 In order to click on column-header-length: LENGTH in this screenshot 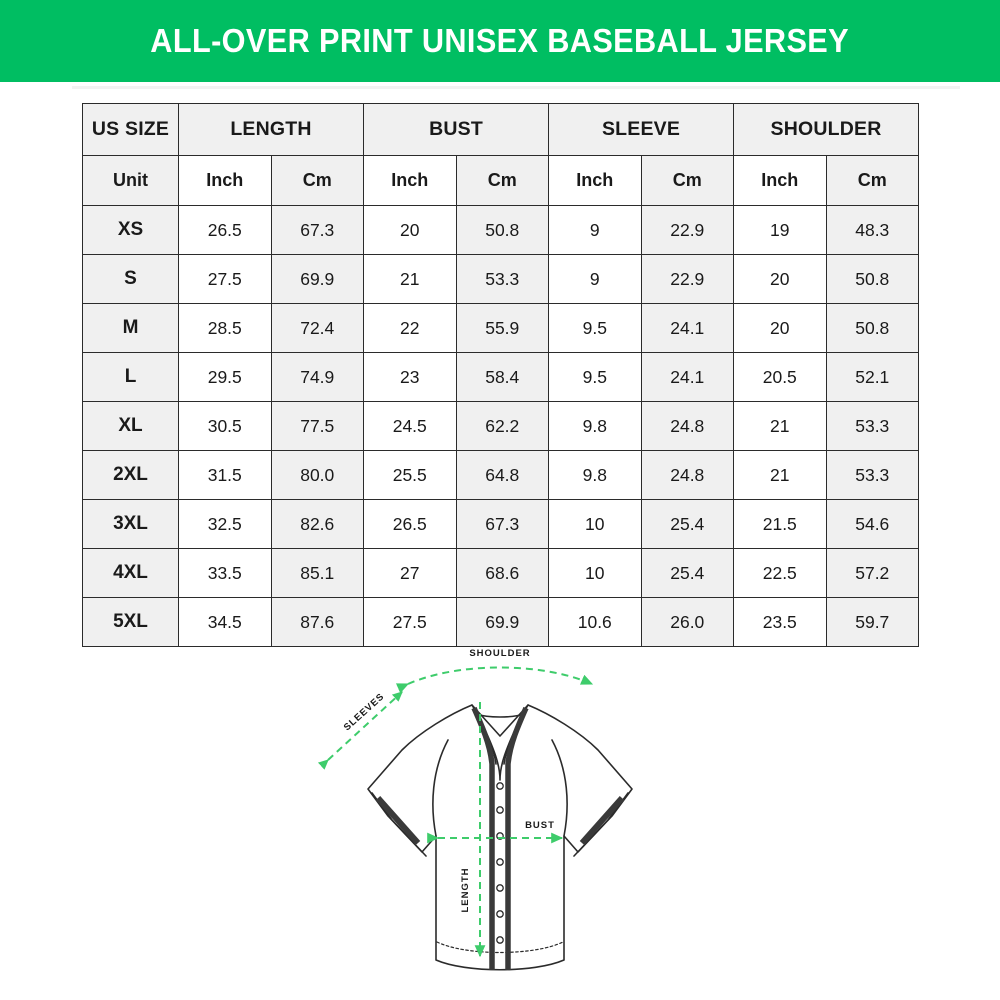, I will do `click(271, 129)`.